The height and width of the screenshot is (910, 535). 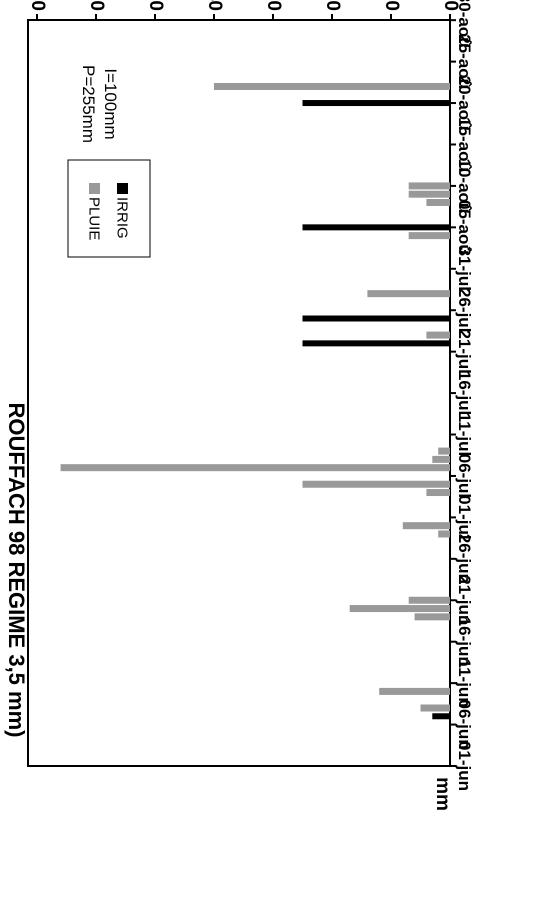 What do you see at coordinates (376, 227) in the screenshot?
I see `bar-irrig-05-aoû` at bounding box center [376, 227].